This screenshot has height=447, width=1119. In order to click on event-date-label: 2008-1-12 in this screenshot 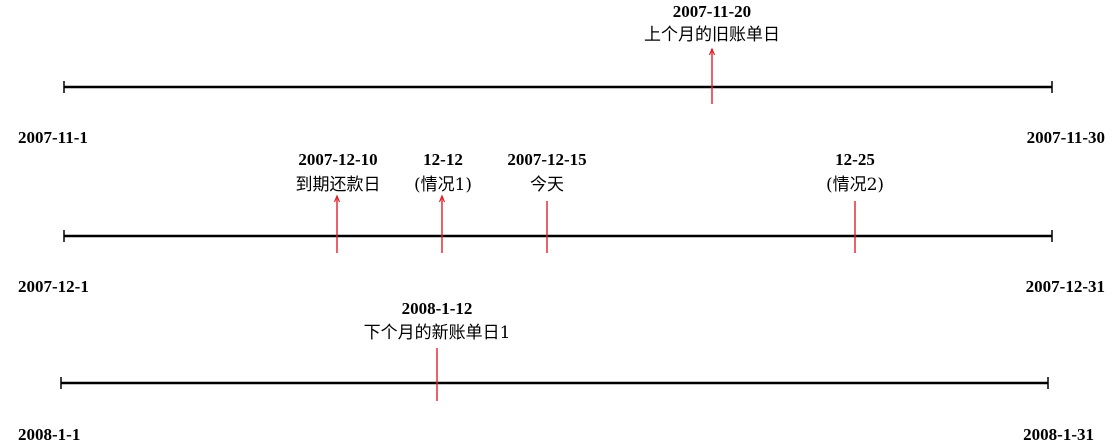, I will do `click(437, 308)`.